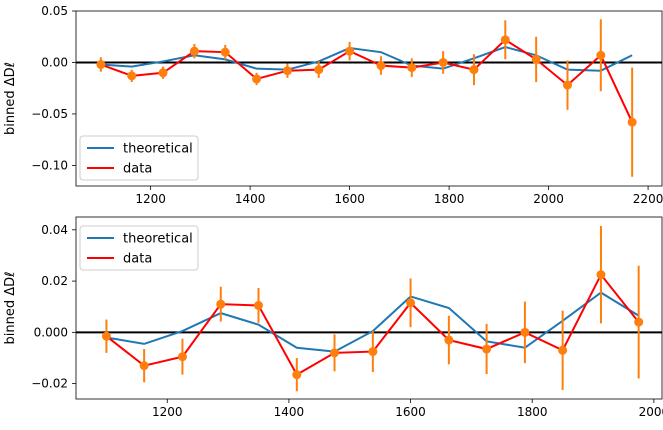  I want to click on theoretical-series-line, so click(366, 58).